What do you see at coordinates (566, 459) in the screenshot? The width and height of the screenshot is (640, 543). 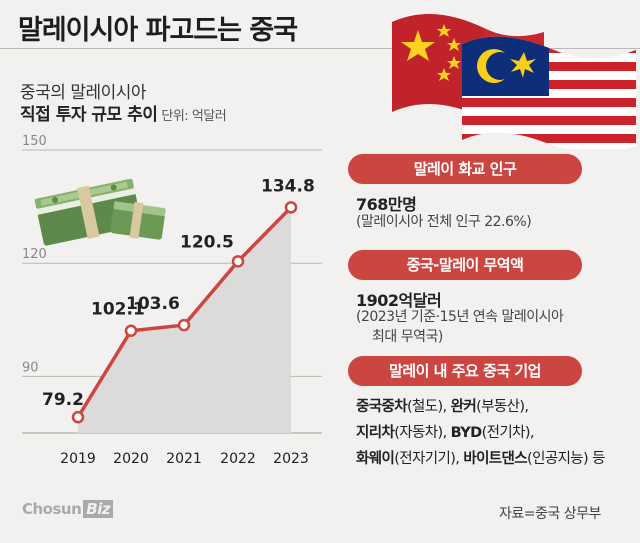 I see `company-desc: (인공지능) 등` at bounding box center [566, 459].